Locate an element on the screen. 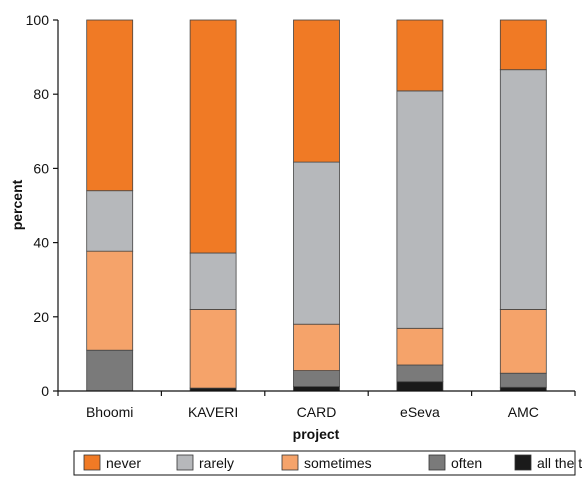 The height and width of the screenshot is (478, 582). legend-swatch-often is located at coordinates (437, 462).